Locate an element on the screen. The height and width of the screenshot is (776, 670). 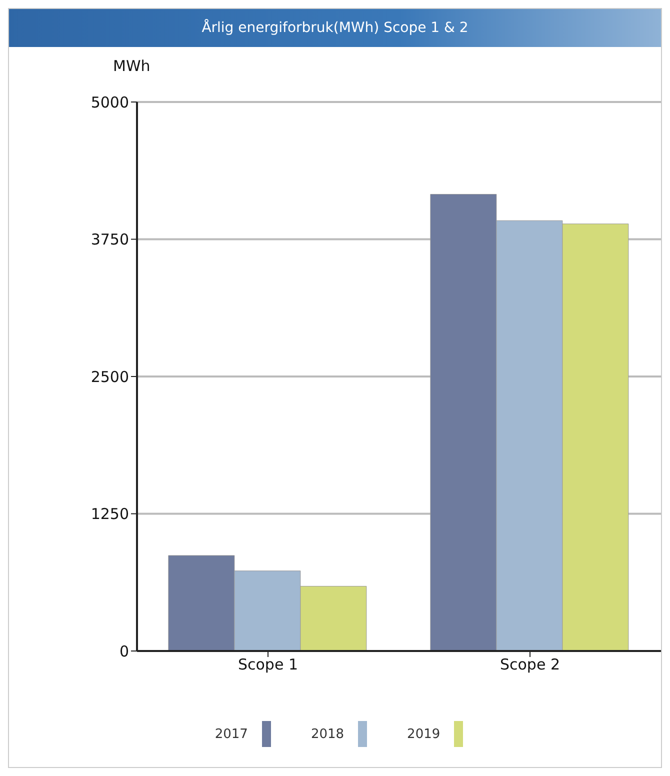
legend-label: 2018 is located at coordinates (327, 734).